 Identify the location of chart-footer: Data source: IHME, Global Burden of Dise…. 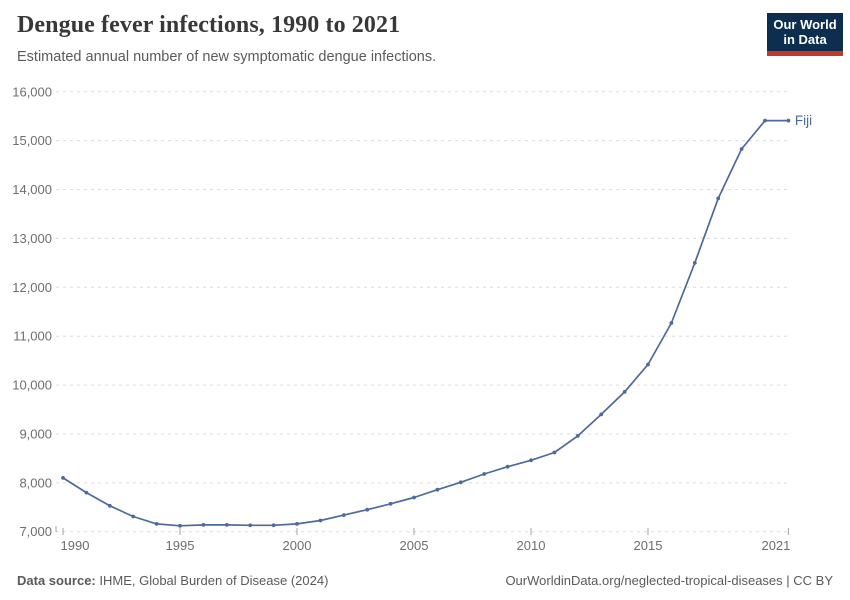
(425, 580).